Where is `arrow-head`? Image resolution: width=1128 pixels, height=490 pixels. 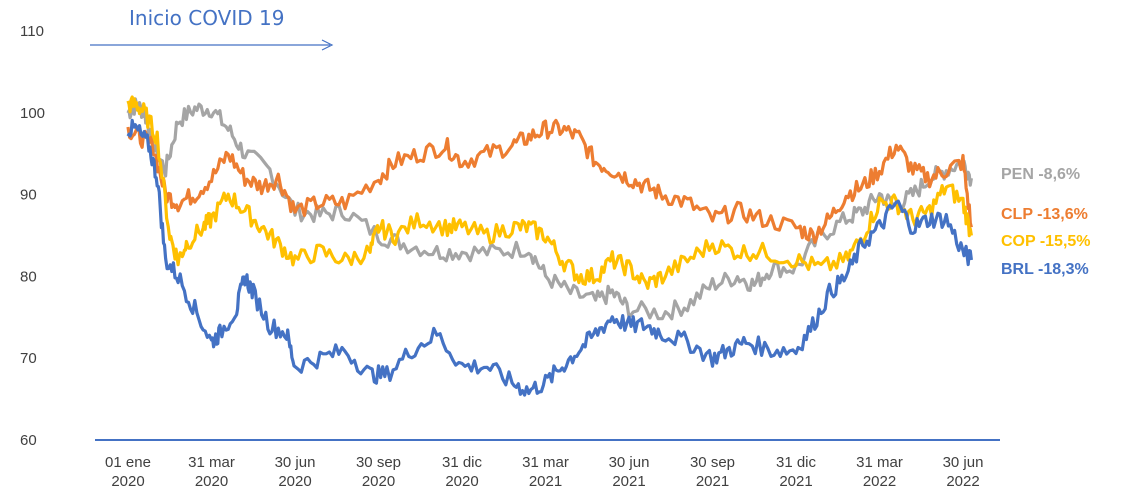
arrow-head is located at coordinates (327, 45).